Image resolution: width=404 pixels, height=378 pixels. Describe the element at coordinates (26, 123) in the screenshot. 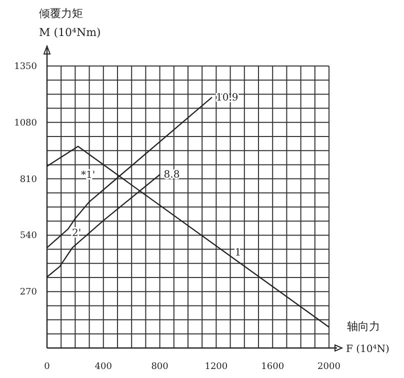

I see `y-tick-label: 1080` at that location.